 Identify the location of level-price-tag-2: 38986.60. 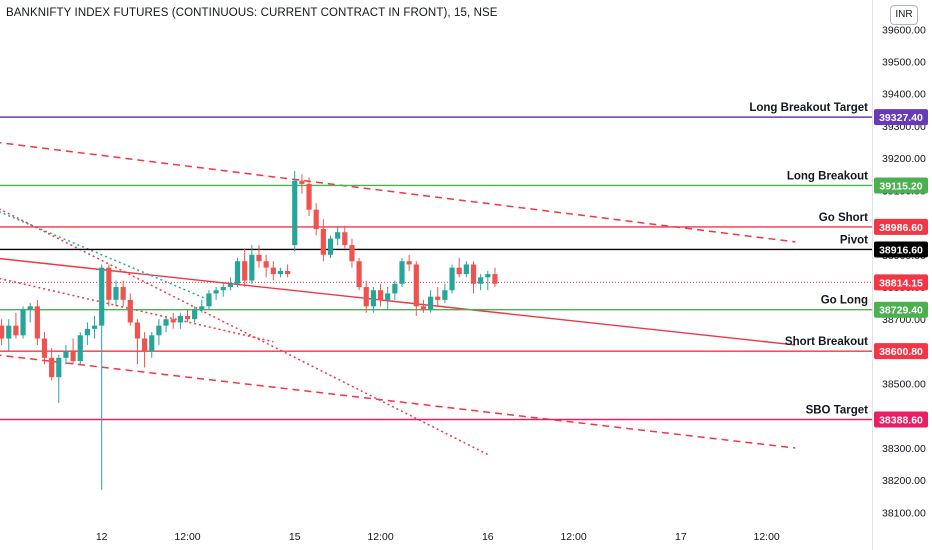
(901, 228).